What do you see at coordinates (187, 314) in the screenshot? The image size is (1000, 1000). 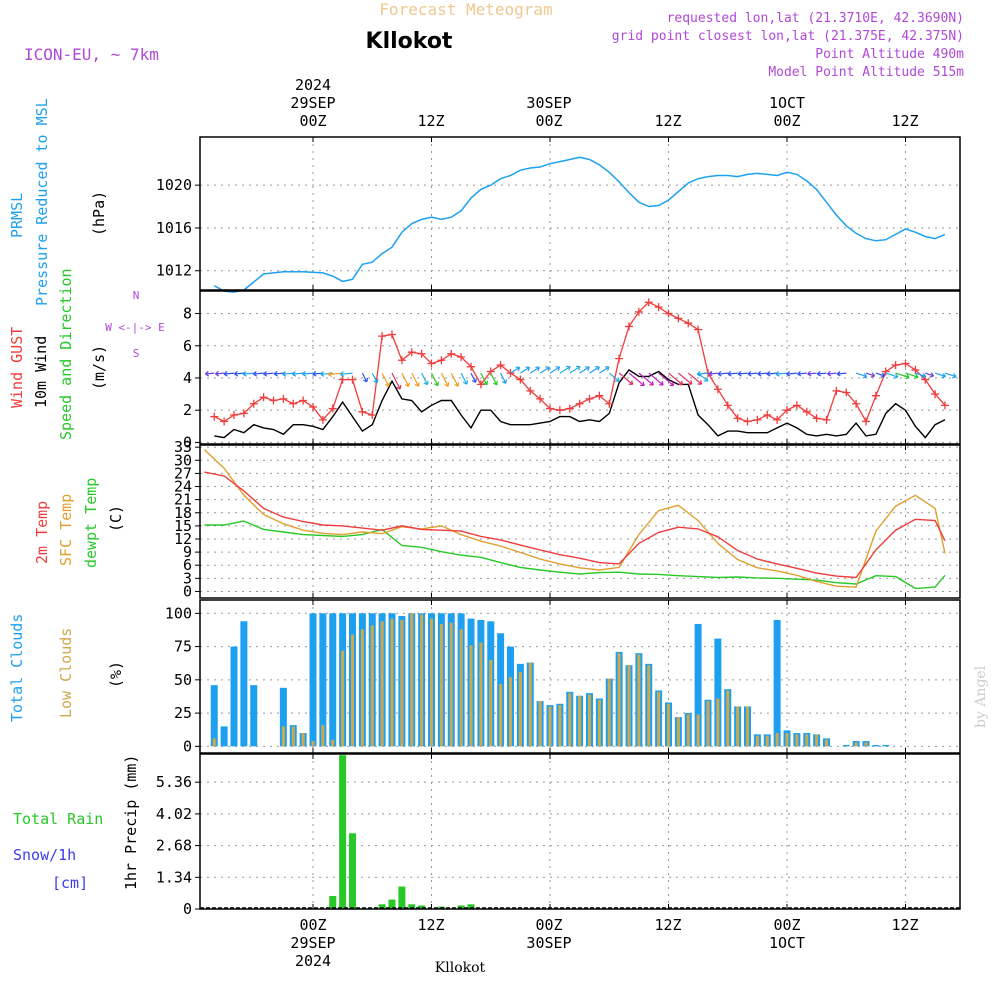 I see `panel-wind-ytick-label: 8` at bounding box center [187, 314].